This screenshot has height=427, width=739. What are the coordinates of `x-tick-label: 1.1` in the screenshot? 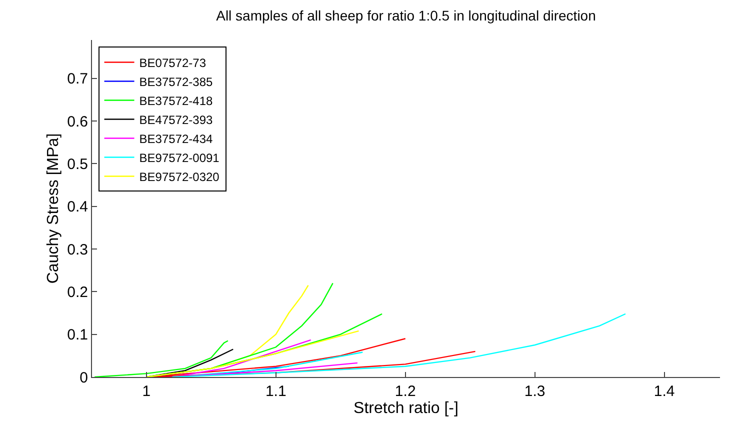 It's located at (275, 391).